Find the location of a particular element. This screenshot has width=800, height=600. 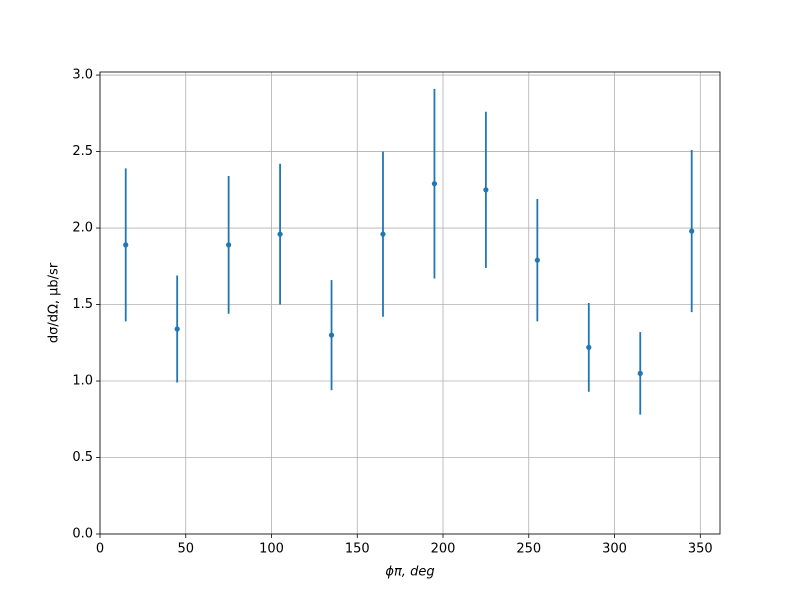

x-tick-label: 50 is located at coordinates (185, 549).